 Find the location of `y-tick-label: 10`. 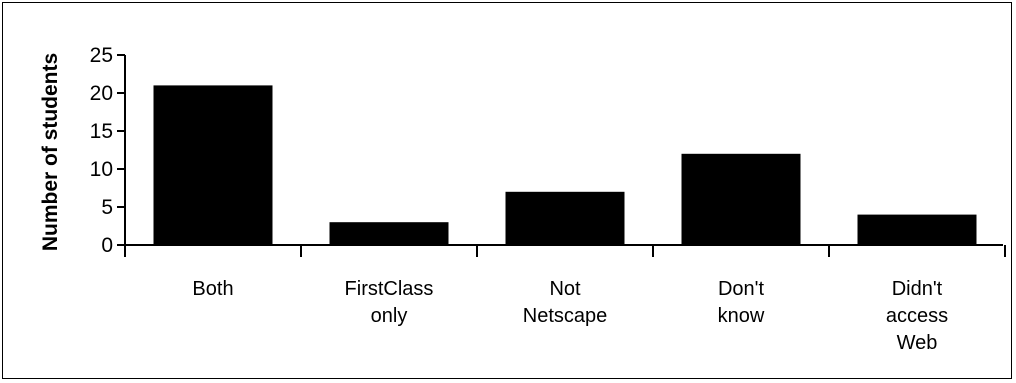

y-tick-label: 10 is located at coordinates (101, 169).